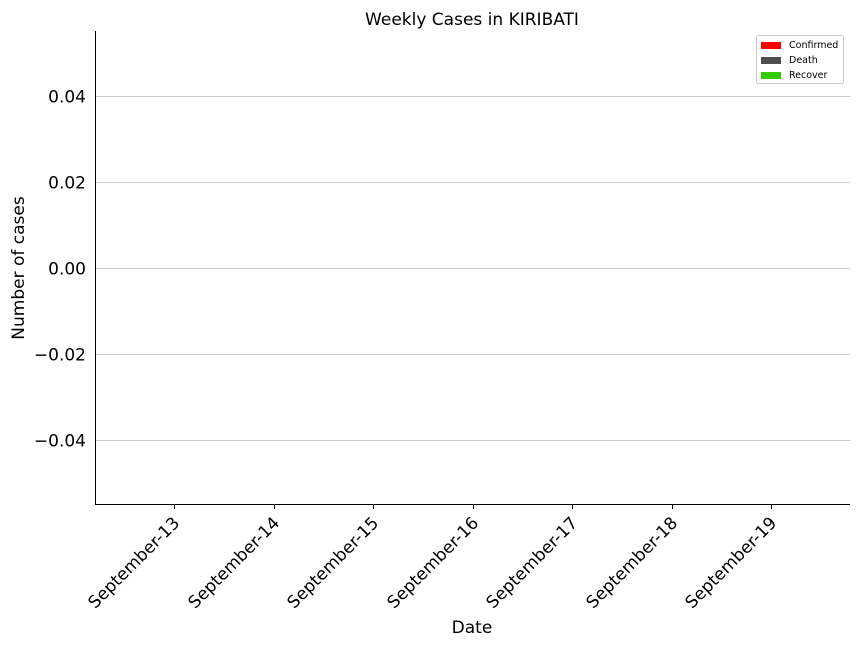 The height and width of the screenshot is (648, 864). Describe the element at coordinates (808, 75) in the screenshot. I see `legend-label: Recover` at that location.